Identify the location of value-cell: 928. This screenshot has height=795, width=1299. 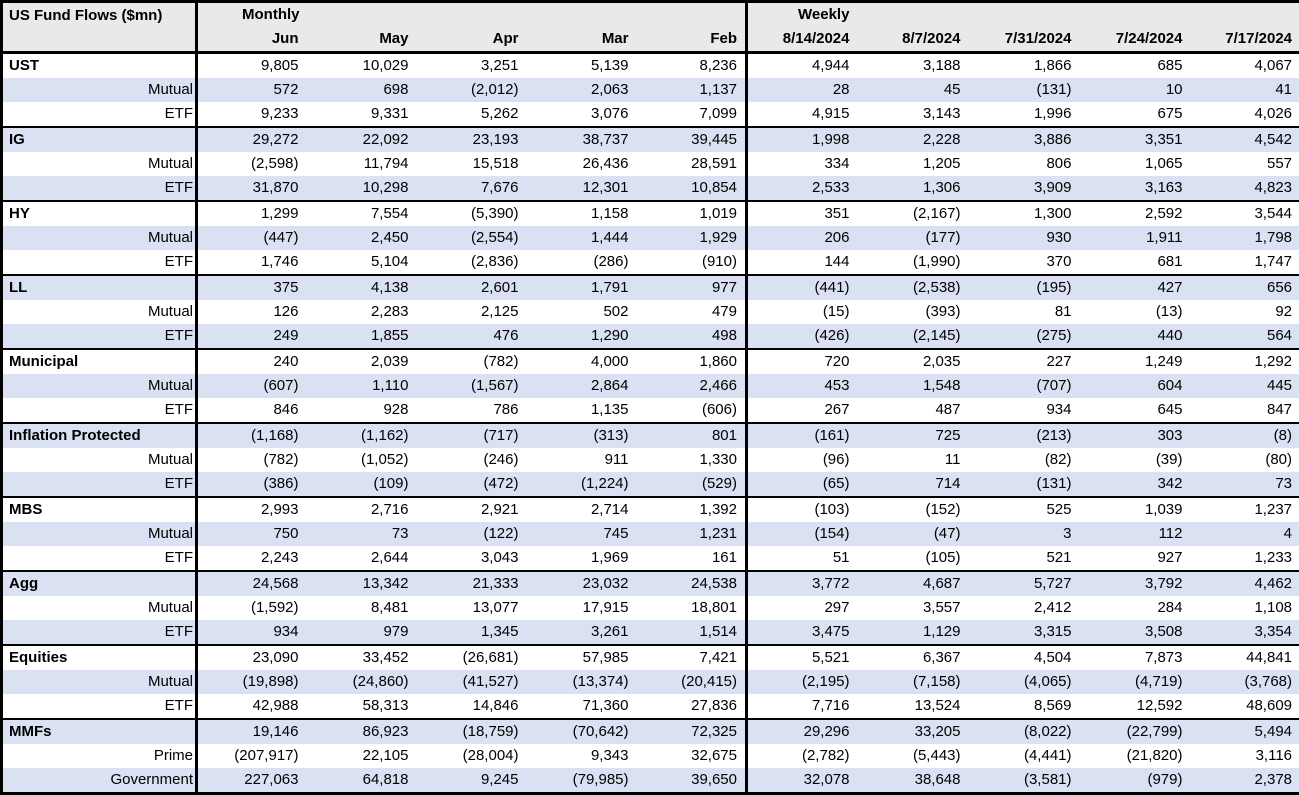
(362, 410).